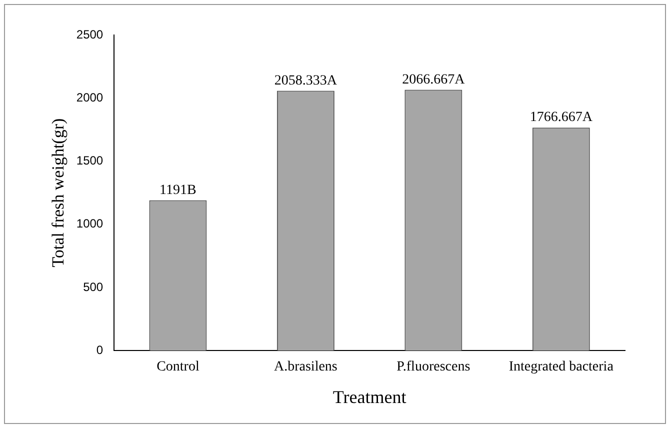 Image resolution: width=672 pixels, height=430 pixels. I want to click on y-tick-label: 1000, so click(90, 223).